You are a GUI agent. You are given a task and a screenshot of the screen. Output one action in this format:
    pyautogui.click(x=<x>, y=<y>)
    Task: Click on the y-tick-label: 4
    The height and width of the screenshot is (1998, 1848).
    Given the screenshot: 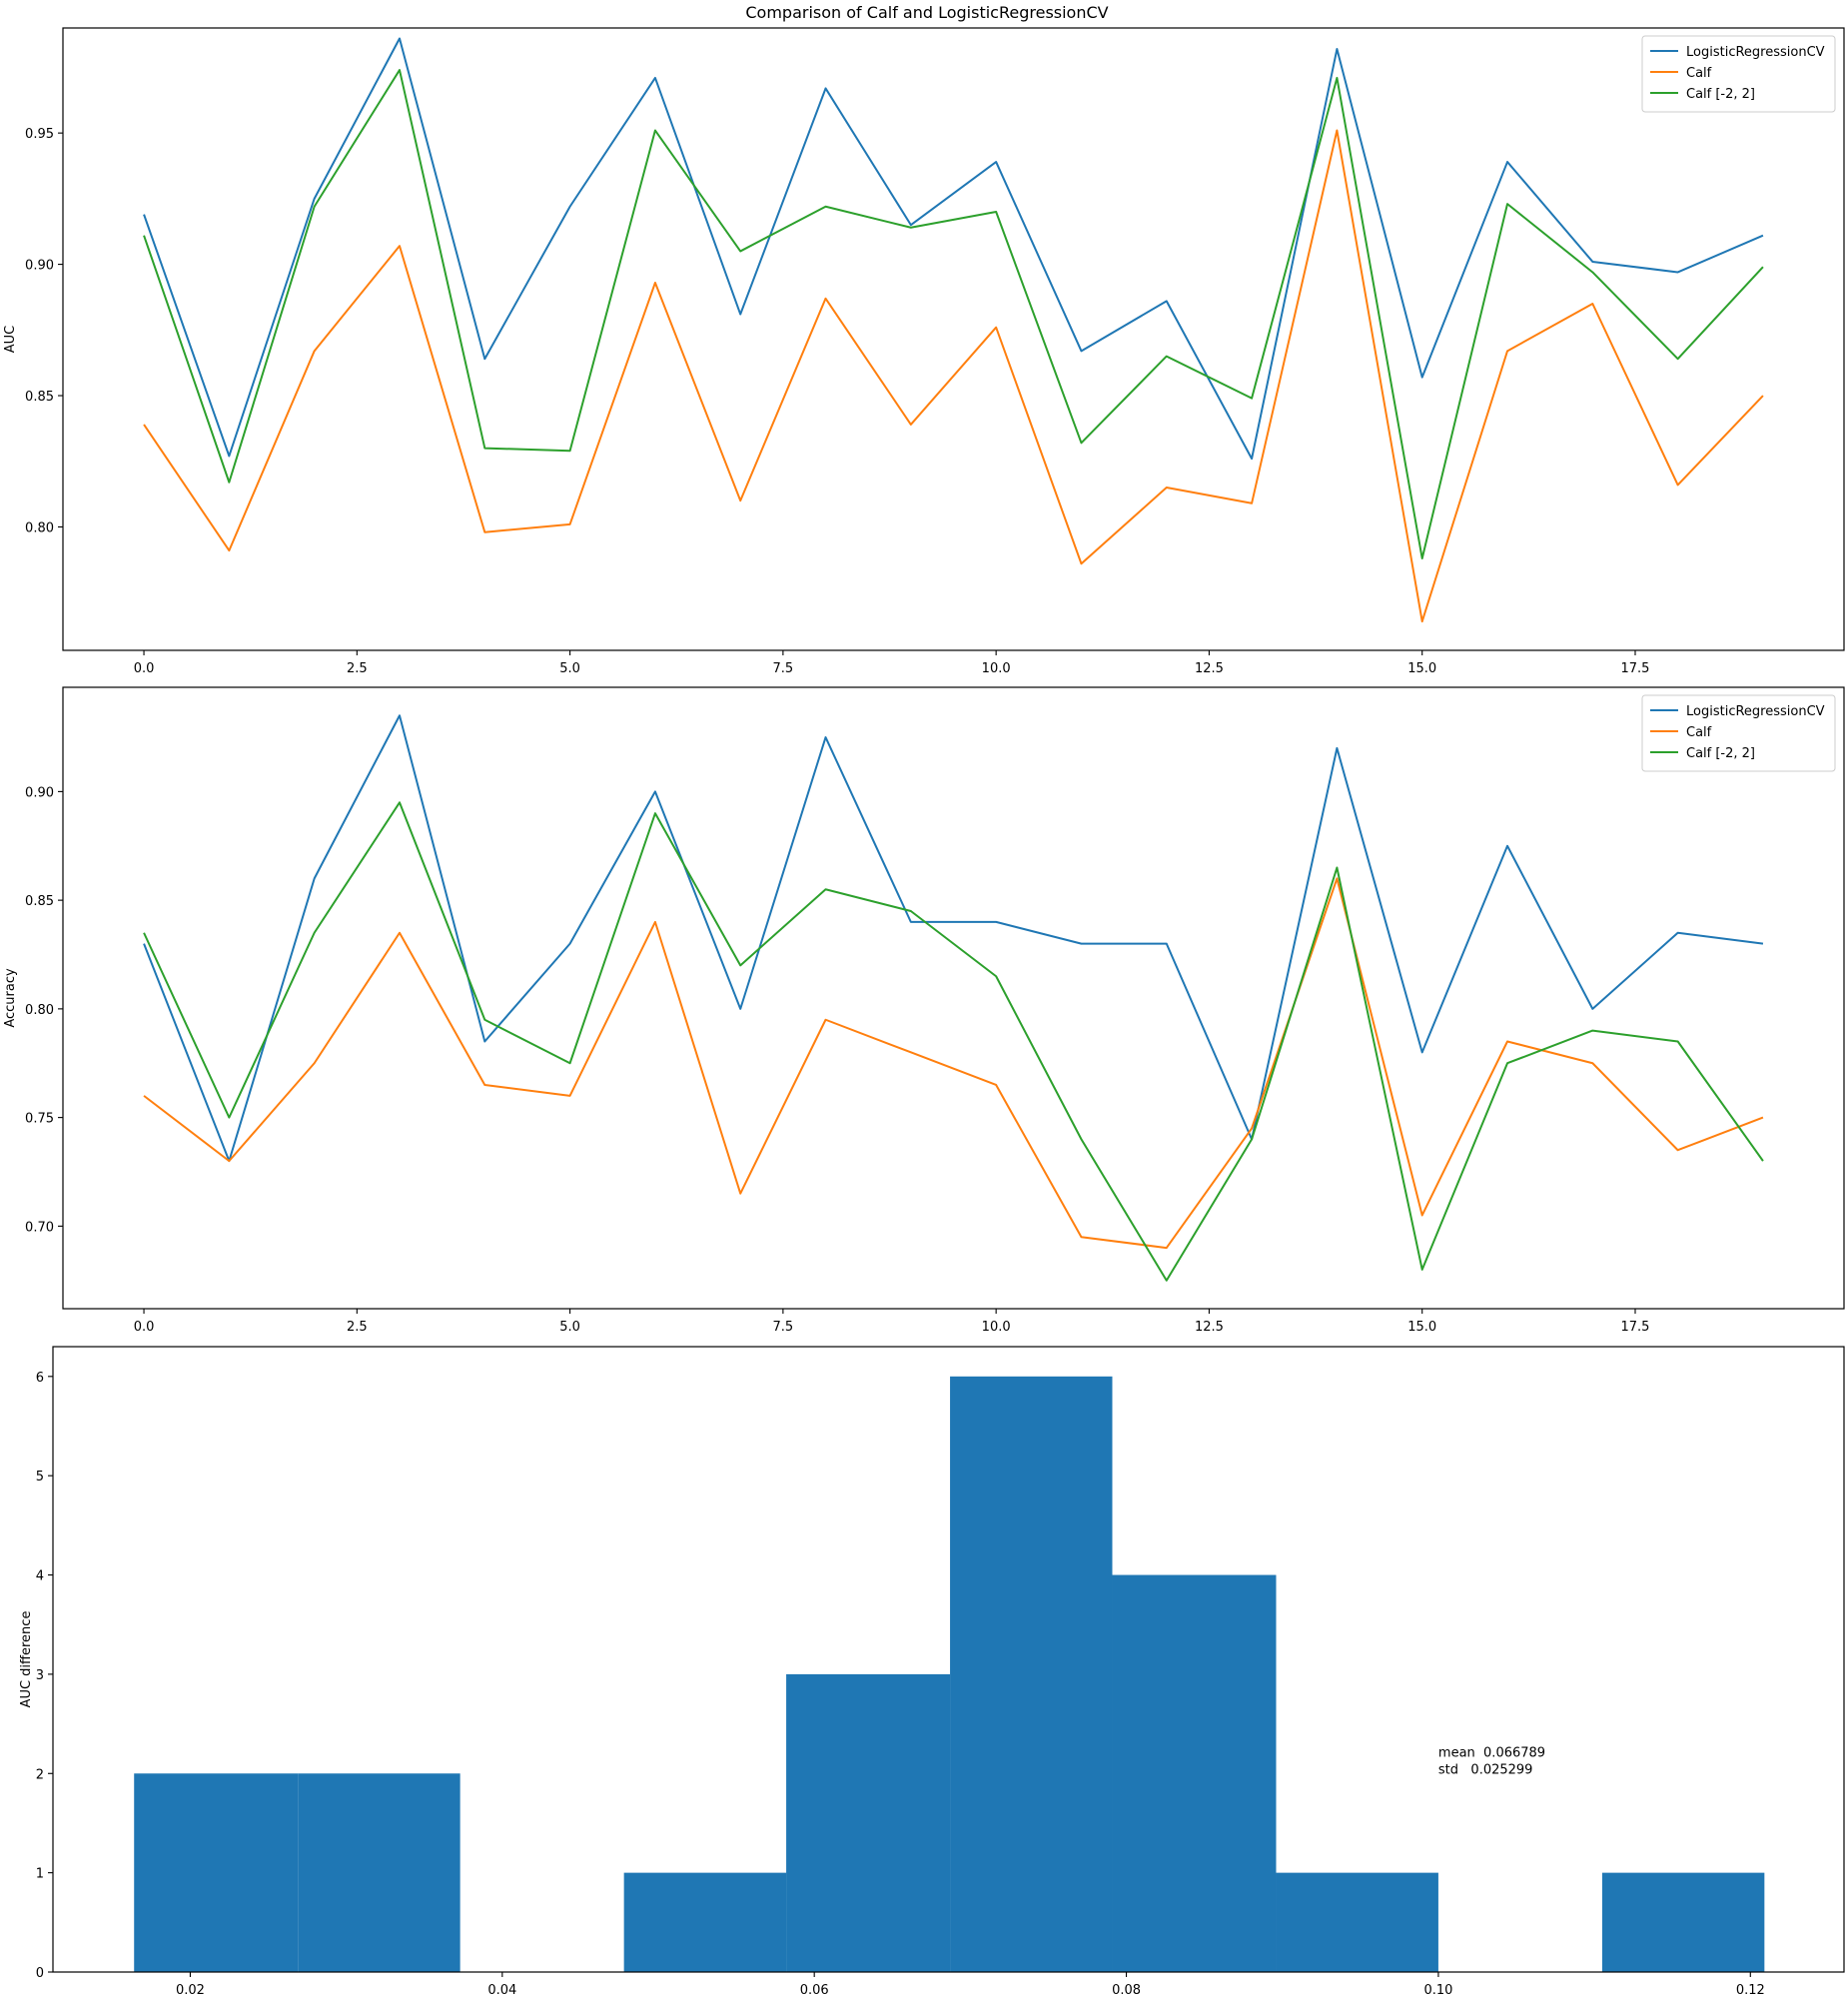 What is the action you would take?
    pyautogui.click(x=40, y=1577)
    